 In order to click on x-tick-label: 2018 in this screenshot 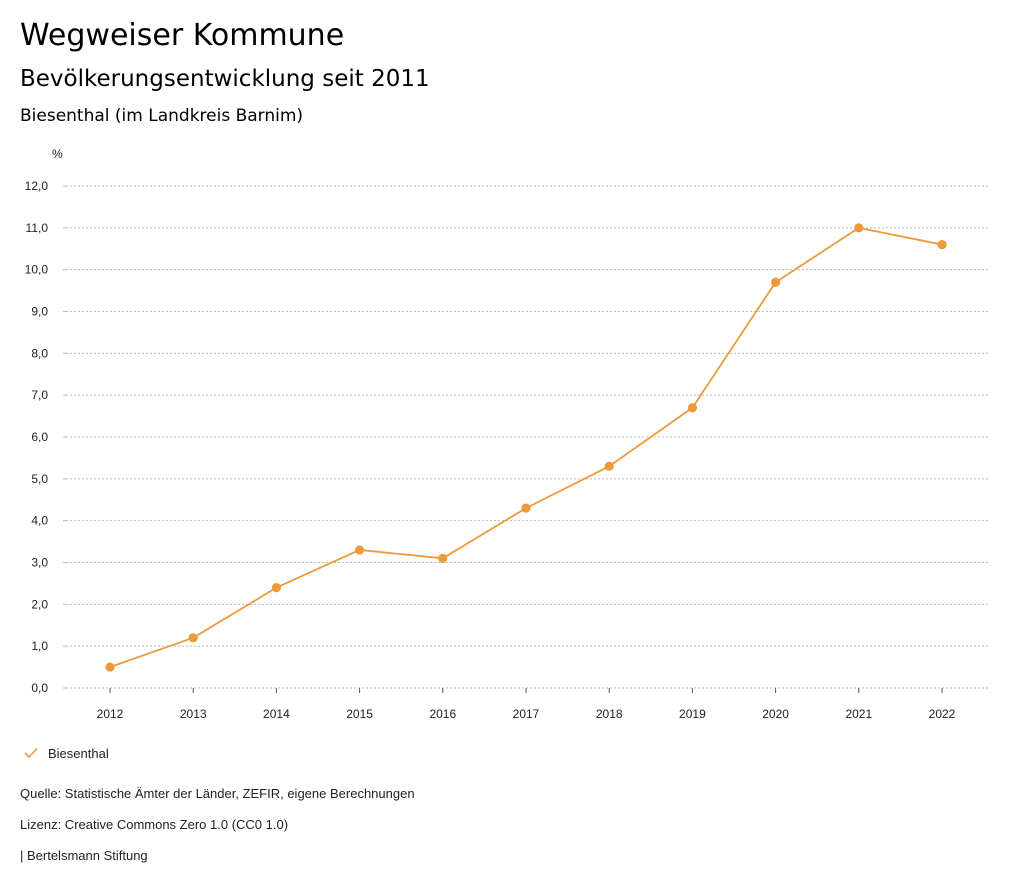, I will do `click(609, 714)`.